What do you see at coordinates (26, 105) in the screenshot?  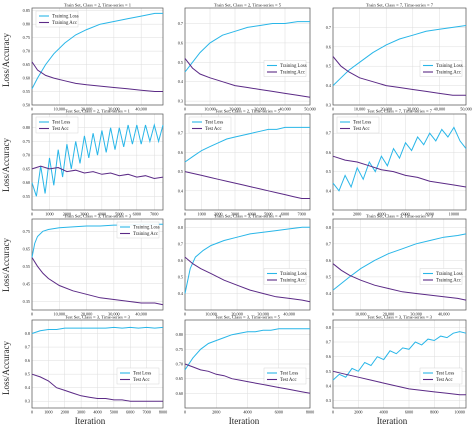 I see `y-tick-label: 0.50` at bounding box center [26, 105].